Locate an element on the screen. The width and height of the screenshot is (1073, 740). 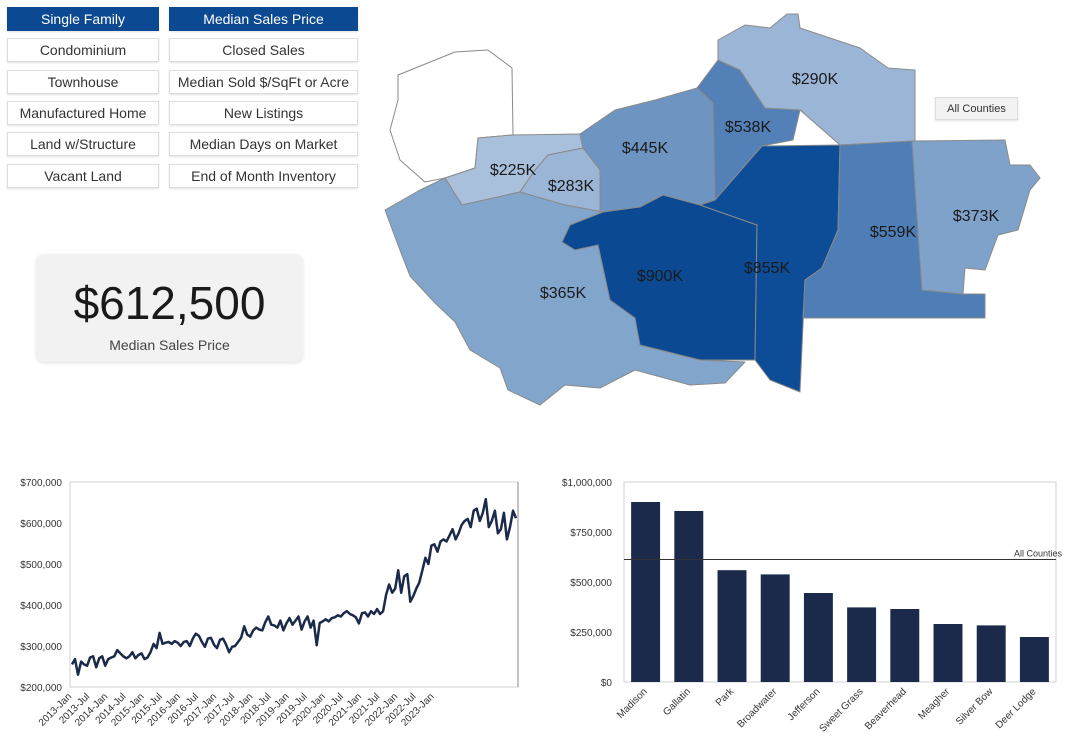
x-tick-label: Meagher is located at coordinates (934, 704).